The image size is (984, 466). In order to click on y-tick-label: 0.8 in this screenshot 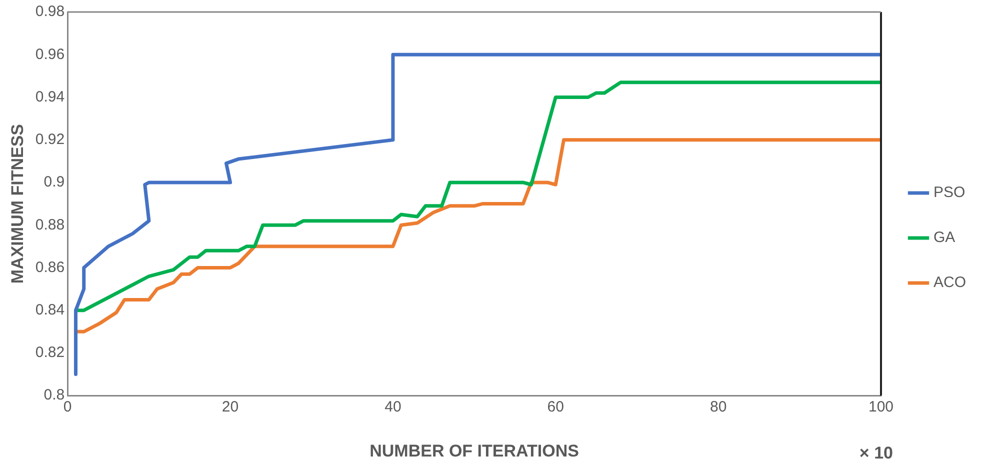, I will do `click(54, 395)`.